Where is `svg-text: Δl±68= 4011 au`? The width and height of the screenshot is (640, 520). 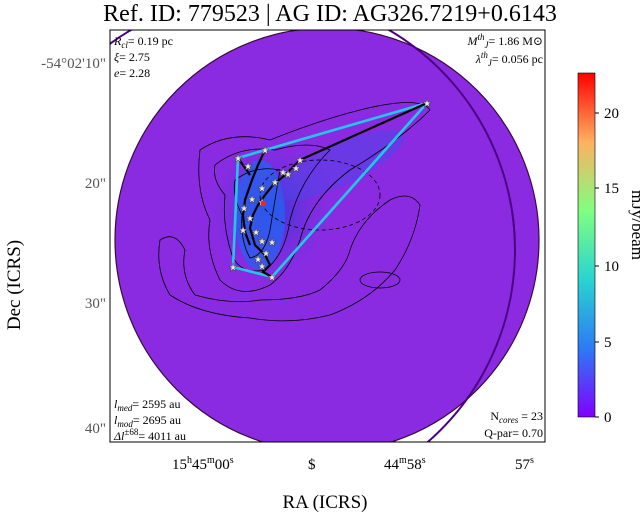 svg-text: Δl±68= 4011 au is located at coordinates (149, 435).